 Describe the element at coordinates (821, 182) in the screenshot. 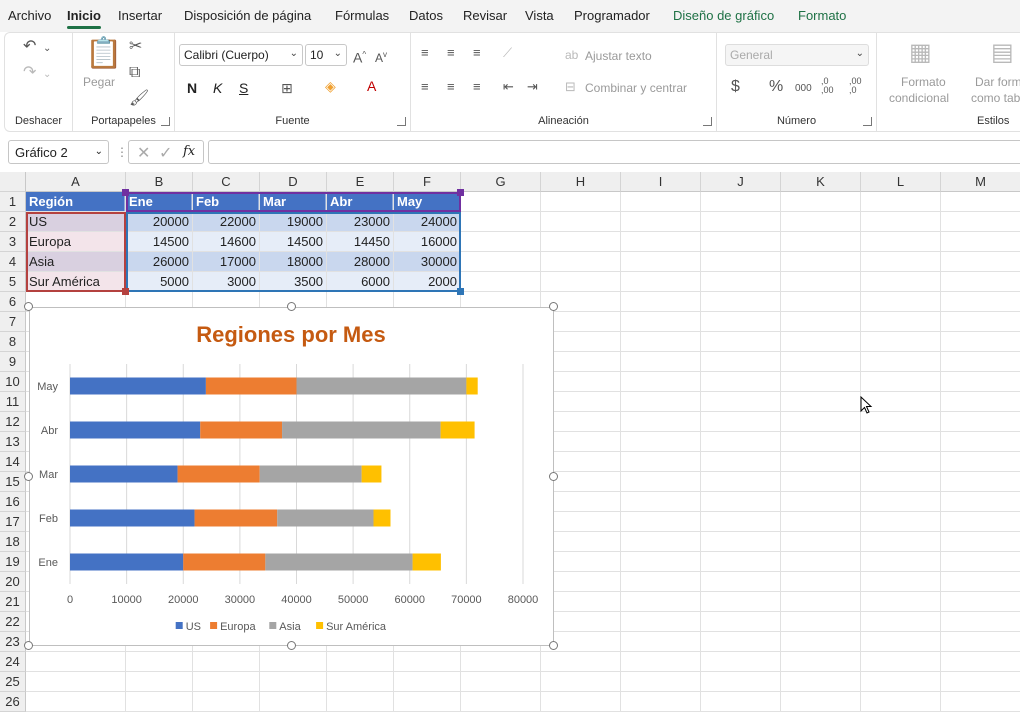

I see `column-header: K` at that location.